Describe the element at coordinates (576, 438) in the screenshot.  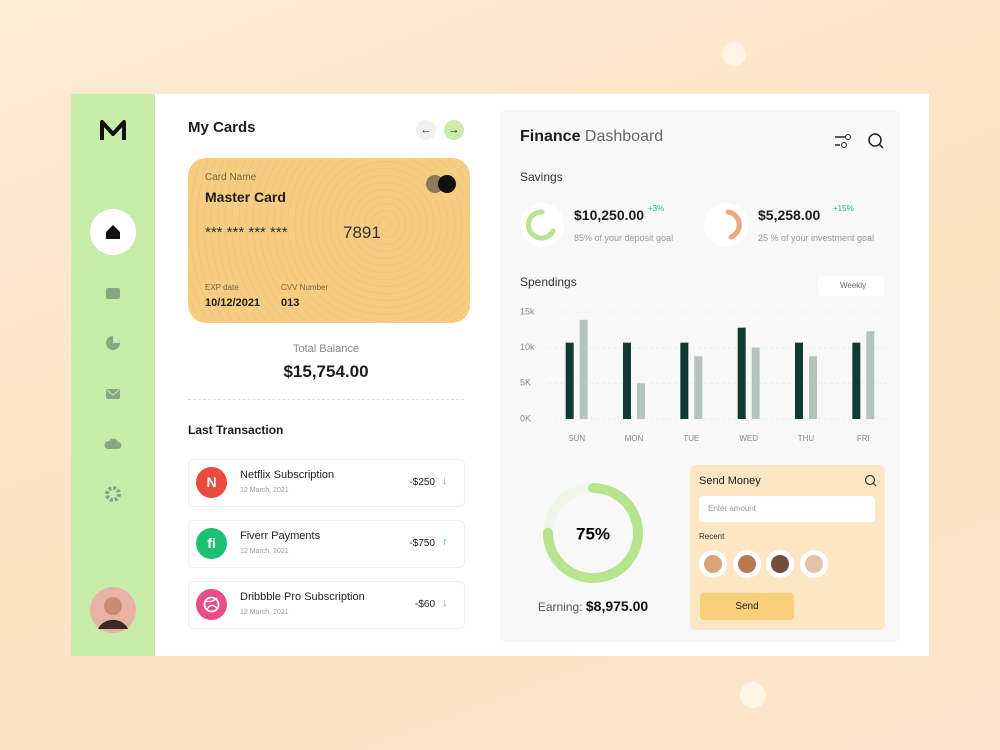
I see `x-tick-label: SUN` at that location.